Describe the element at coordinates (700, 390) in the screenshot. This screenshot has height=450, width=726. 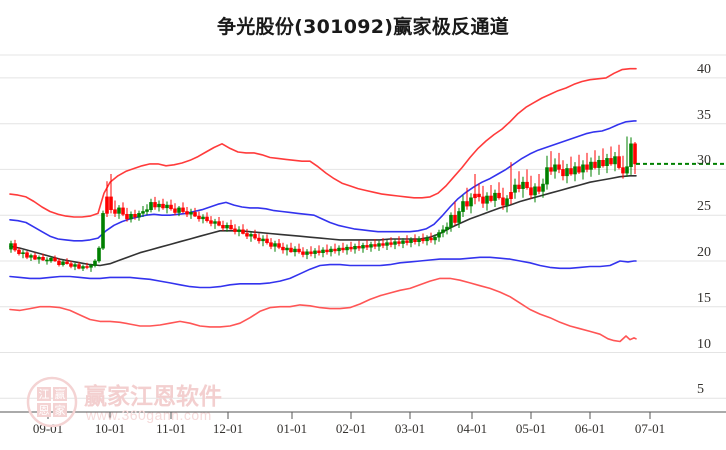
I see `y-axis-tick-label: 5` at that location.